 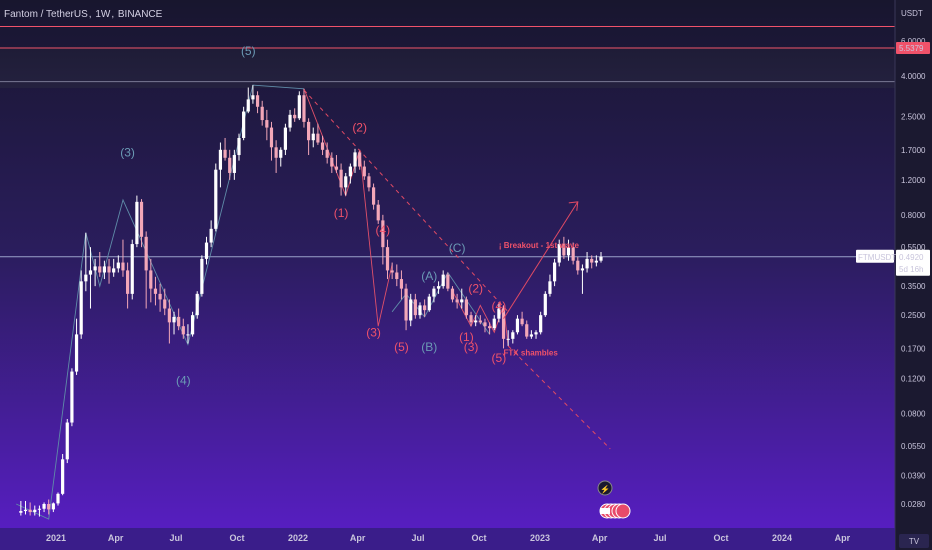 I want to click on price-tick-label: 0.2500, so click(x=913, y=315).